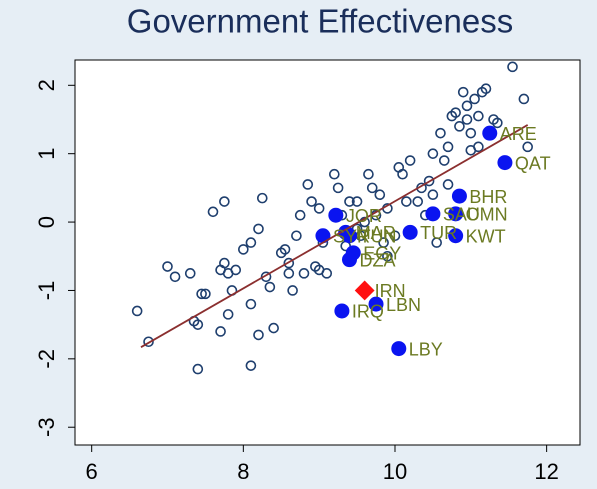  What do you see at coordinates (364, 216) in the screenshot?
I see `point-label: JOR` at bounding box center [364, 216].